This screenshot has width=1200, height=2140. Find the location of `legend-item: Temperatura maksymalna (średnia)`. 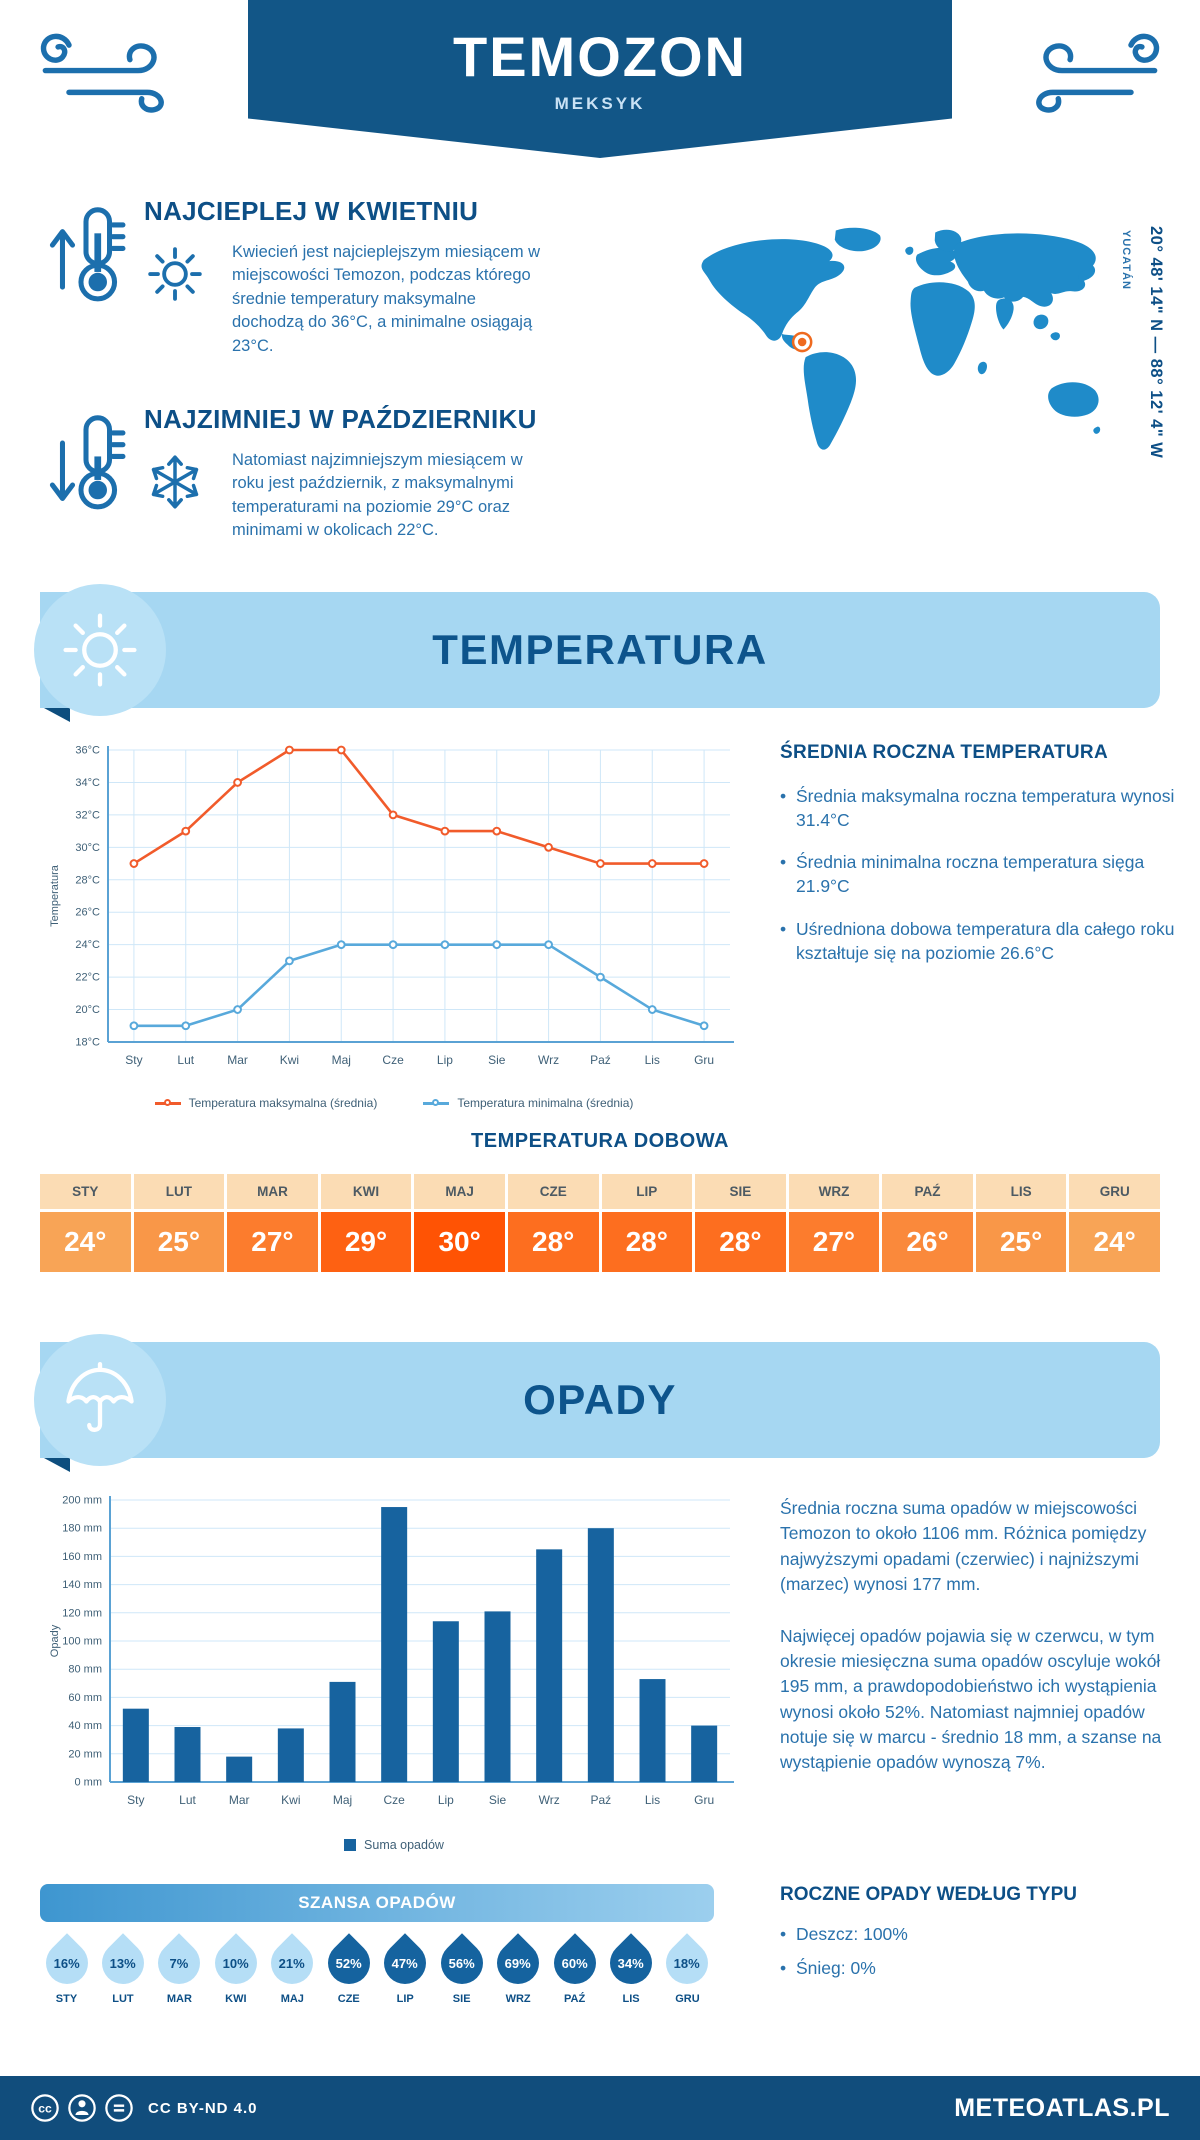

legend-item: Temperatura maksymalna (średnia) is located at coordinates (265, 1103).